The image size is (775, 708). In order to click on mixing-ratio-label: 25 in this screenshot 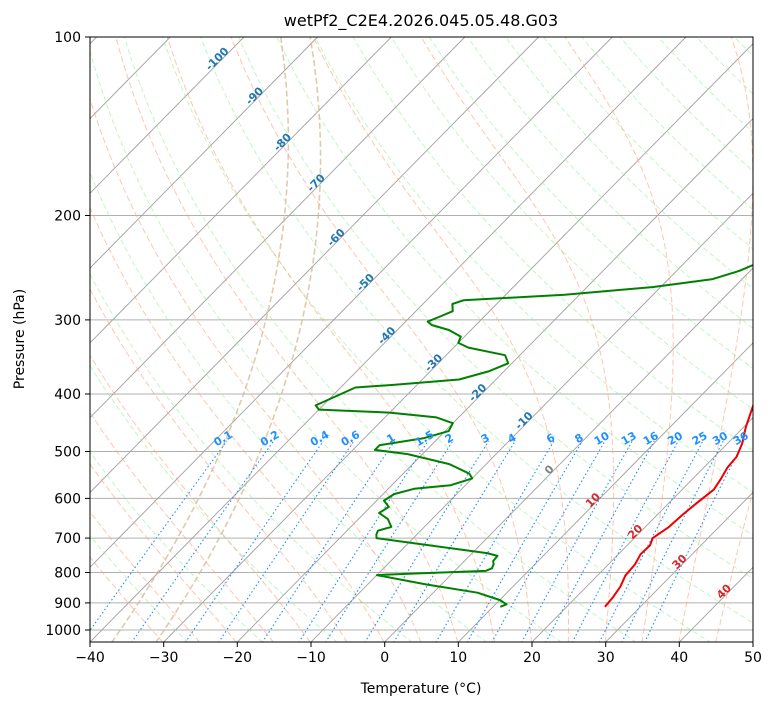, I will do `click(700, 438)`.